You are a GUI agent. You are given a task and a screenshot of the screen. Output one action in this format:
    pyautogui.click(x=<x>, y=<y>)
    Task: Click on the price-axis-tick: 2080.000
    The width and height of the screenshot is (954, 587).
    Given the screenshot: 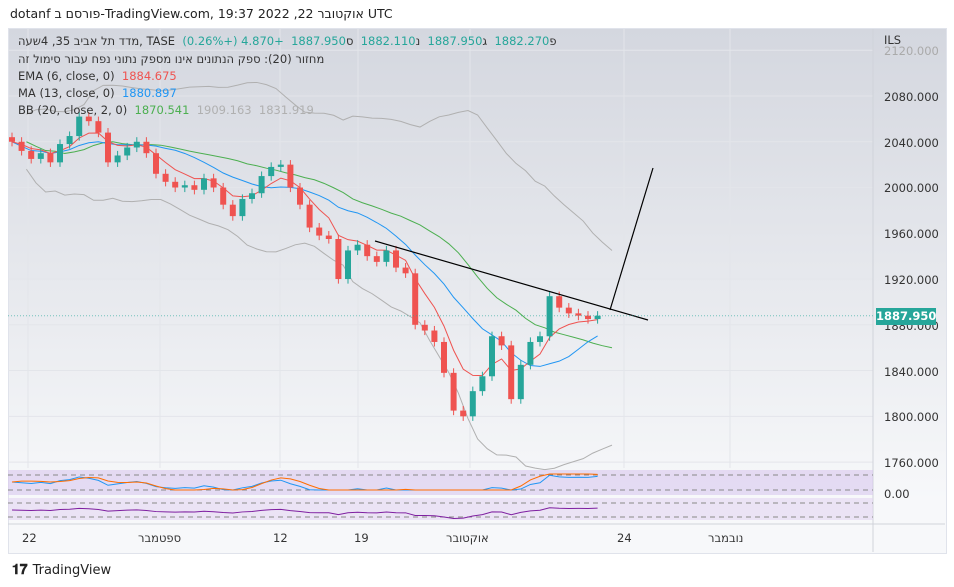 What is the action you would take?
    pyautogui.click(x=911, y=96)
    